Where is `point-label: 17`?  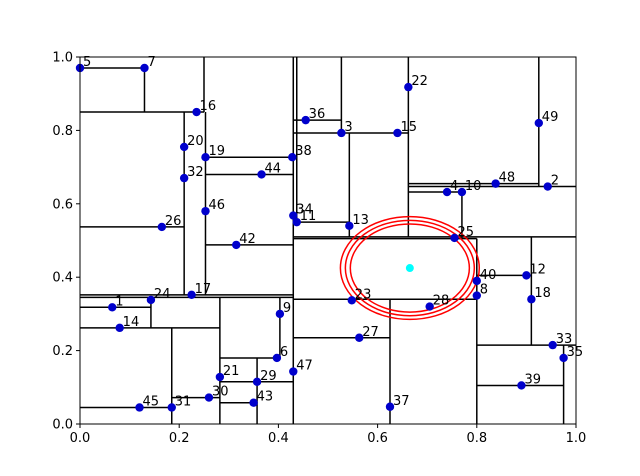
point-label: 17 is located at coordinates (203, 289).